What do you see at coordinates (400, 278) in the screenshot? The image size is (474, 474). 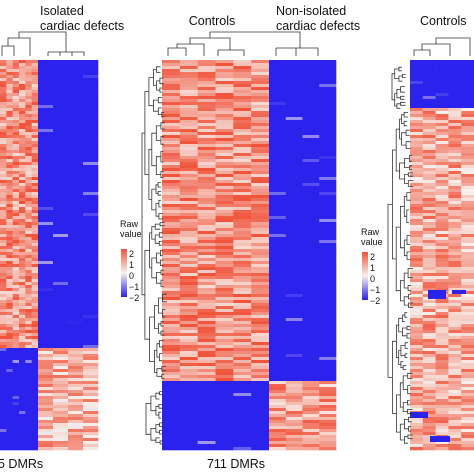 I see `panel3-row-dendrogram-bottom` at bounding box center [400, 278].